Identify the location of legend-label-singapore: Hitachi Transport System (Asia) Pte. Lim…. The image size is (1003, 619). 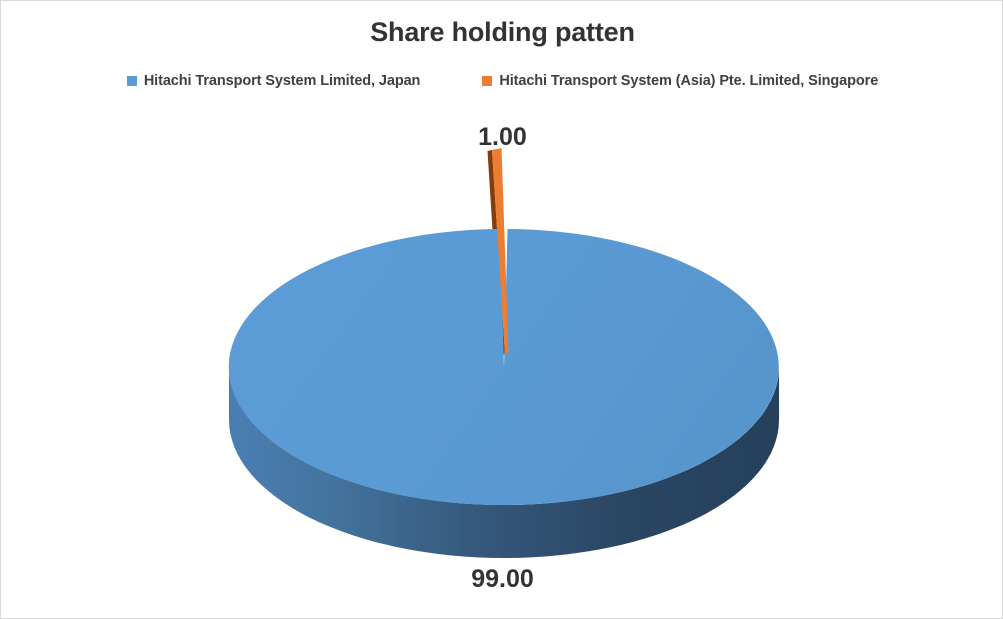
(689, 81).